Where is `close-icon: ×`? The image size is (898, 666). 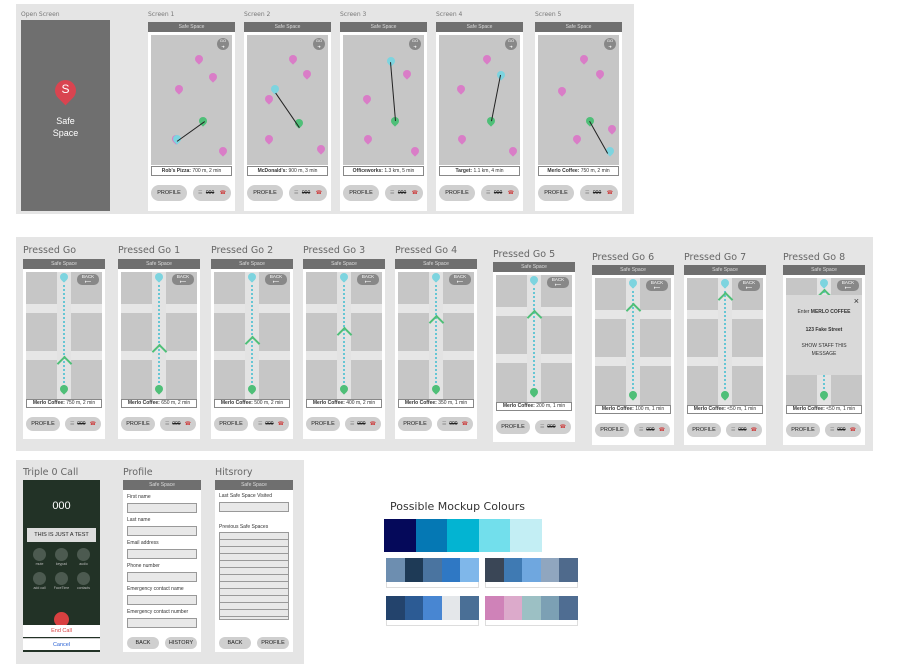 close-icon: × is located at coordinates (856, 301).